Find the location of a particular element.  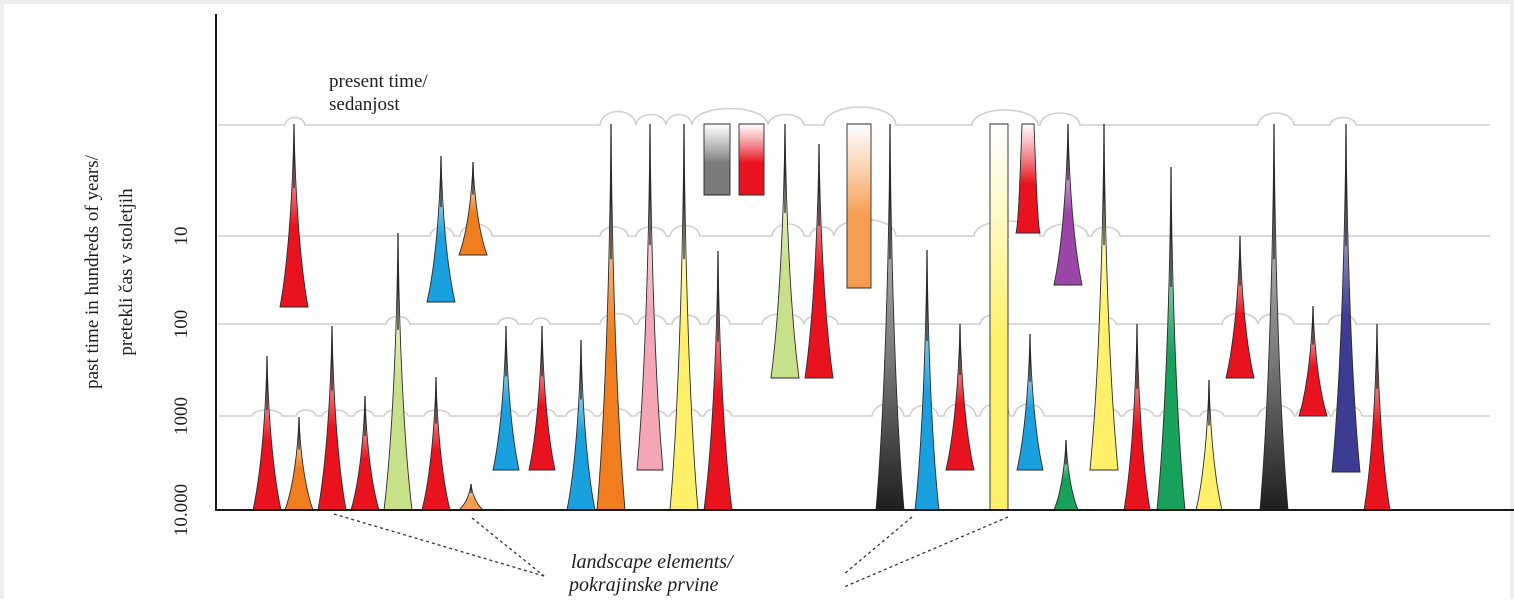

present-time-label-line1: present time/ is located at coordinates (378, 81).